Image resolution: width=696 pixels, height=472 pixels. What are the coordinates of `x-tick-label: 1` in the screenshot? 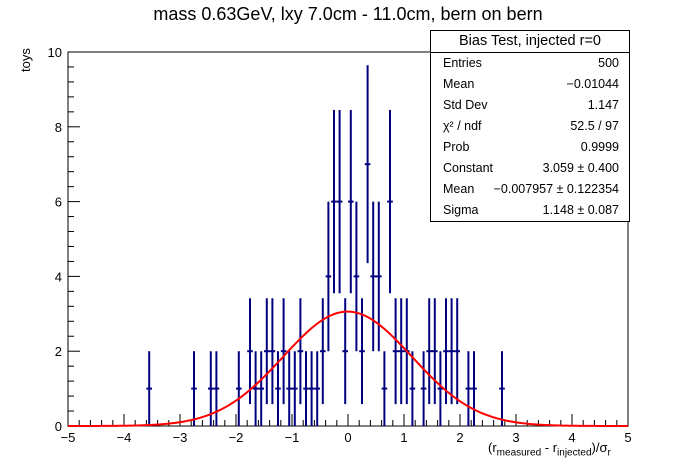 It's located at (403, 437).